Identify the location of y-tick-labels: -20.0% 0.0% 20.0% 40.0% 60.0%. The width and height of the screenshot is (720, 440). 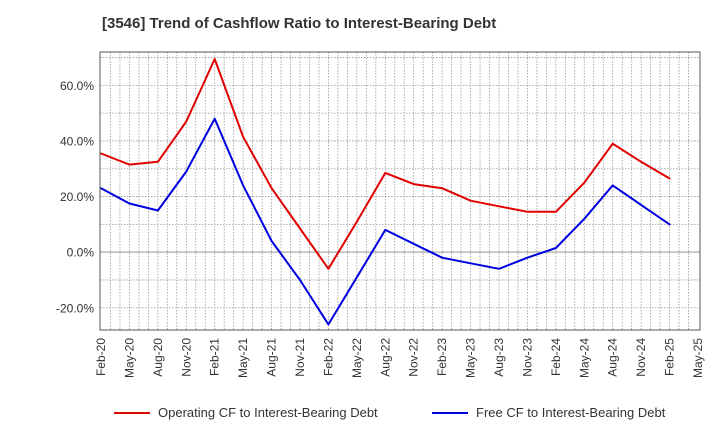
(75, 197).